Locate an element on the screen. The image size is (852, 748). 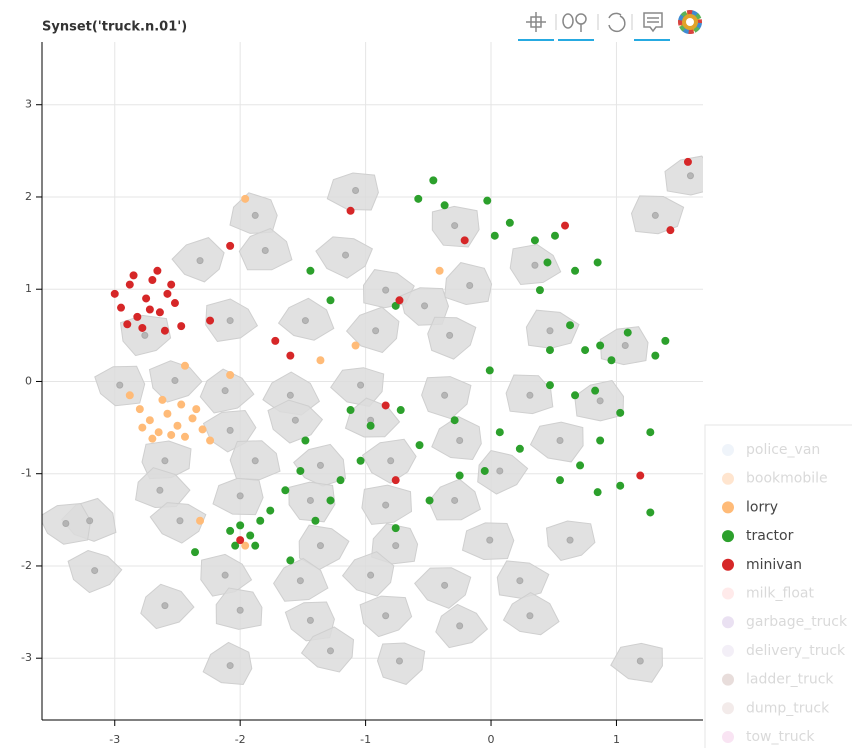
hover-tool is located at coordinates (652, 26).